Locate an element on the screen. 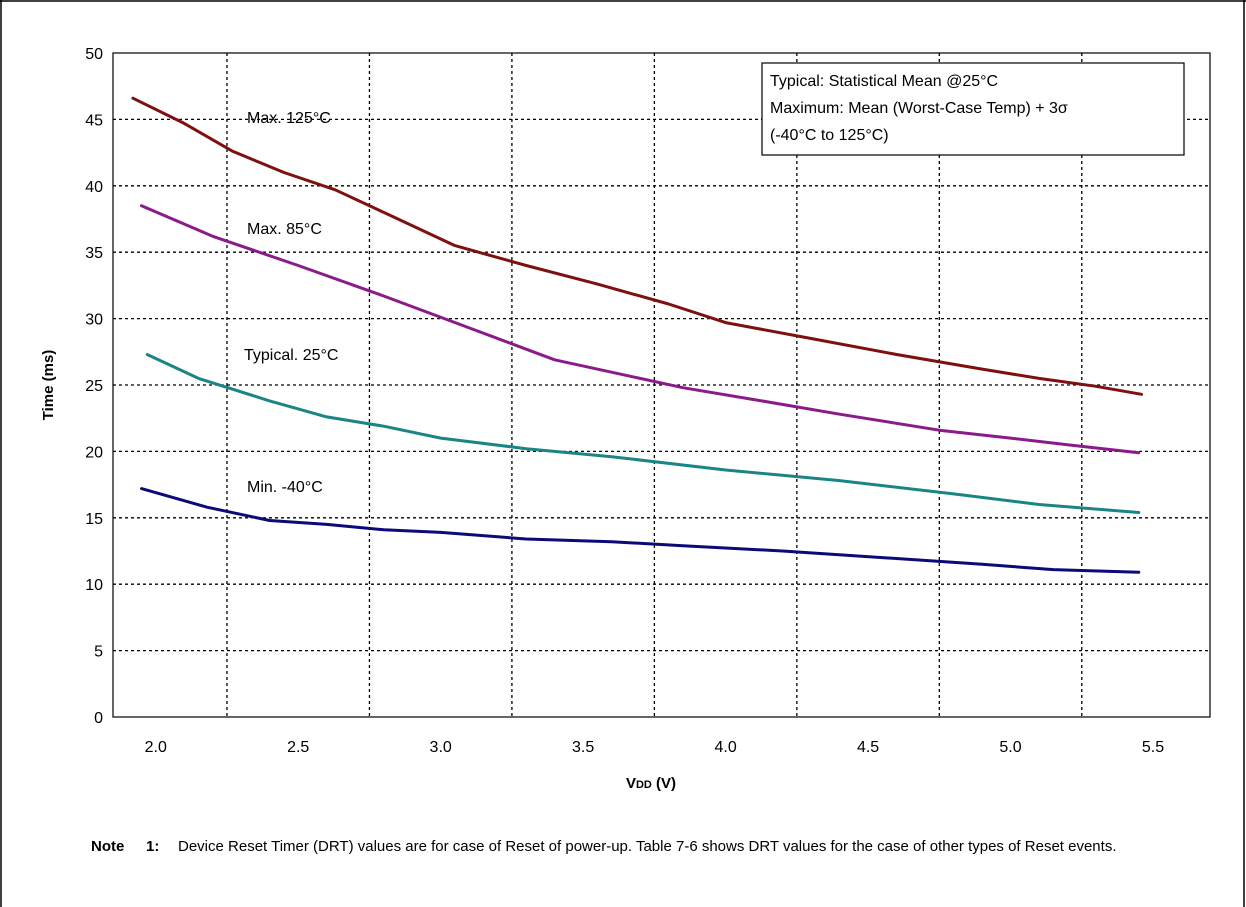 Image resolution: width=1246 pixels, height=907 pixels. x-axis-label-unit: (V) is located at coordinates (664, 783).